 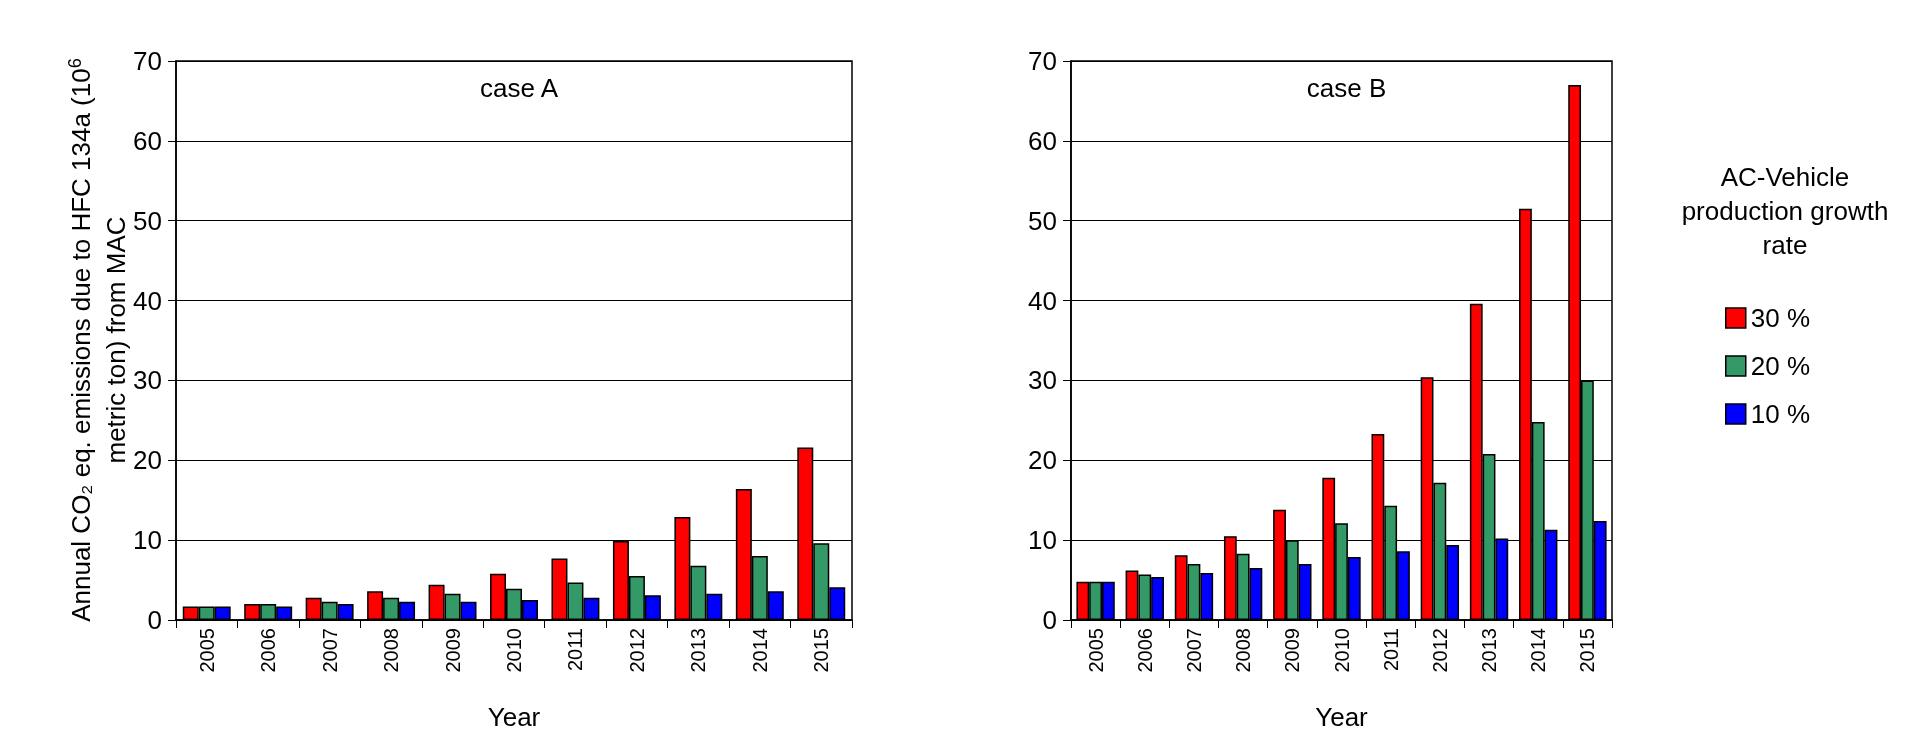 I want to click on text: case A, so click(x=519, y=88).